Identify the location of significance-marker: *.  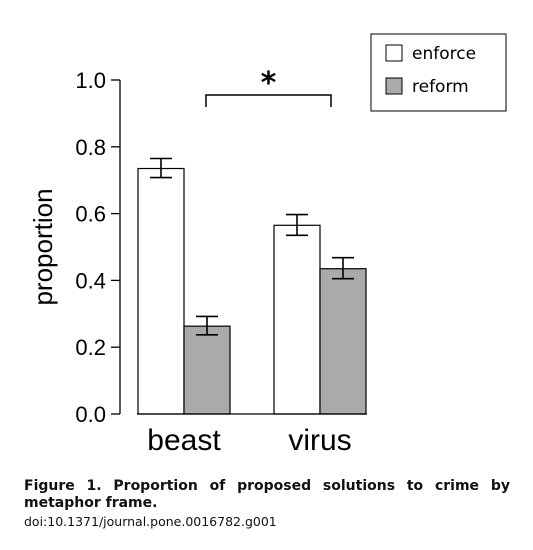
(269, 83).